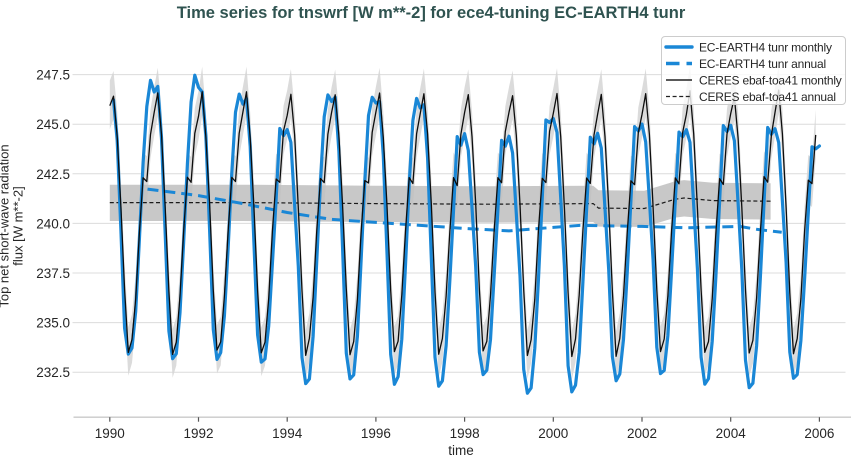 This screenshot has height=457, width=851. What do you see at coordinates (762, 64) in the screenshot?
I see `svg-text: EC-EARTH4 tunr annual` at bounding box center [762, 64].